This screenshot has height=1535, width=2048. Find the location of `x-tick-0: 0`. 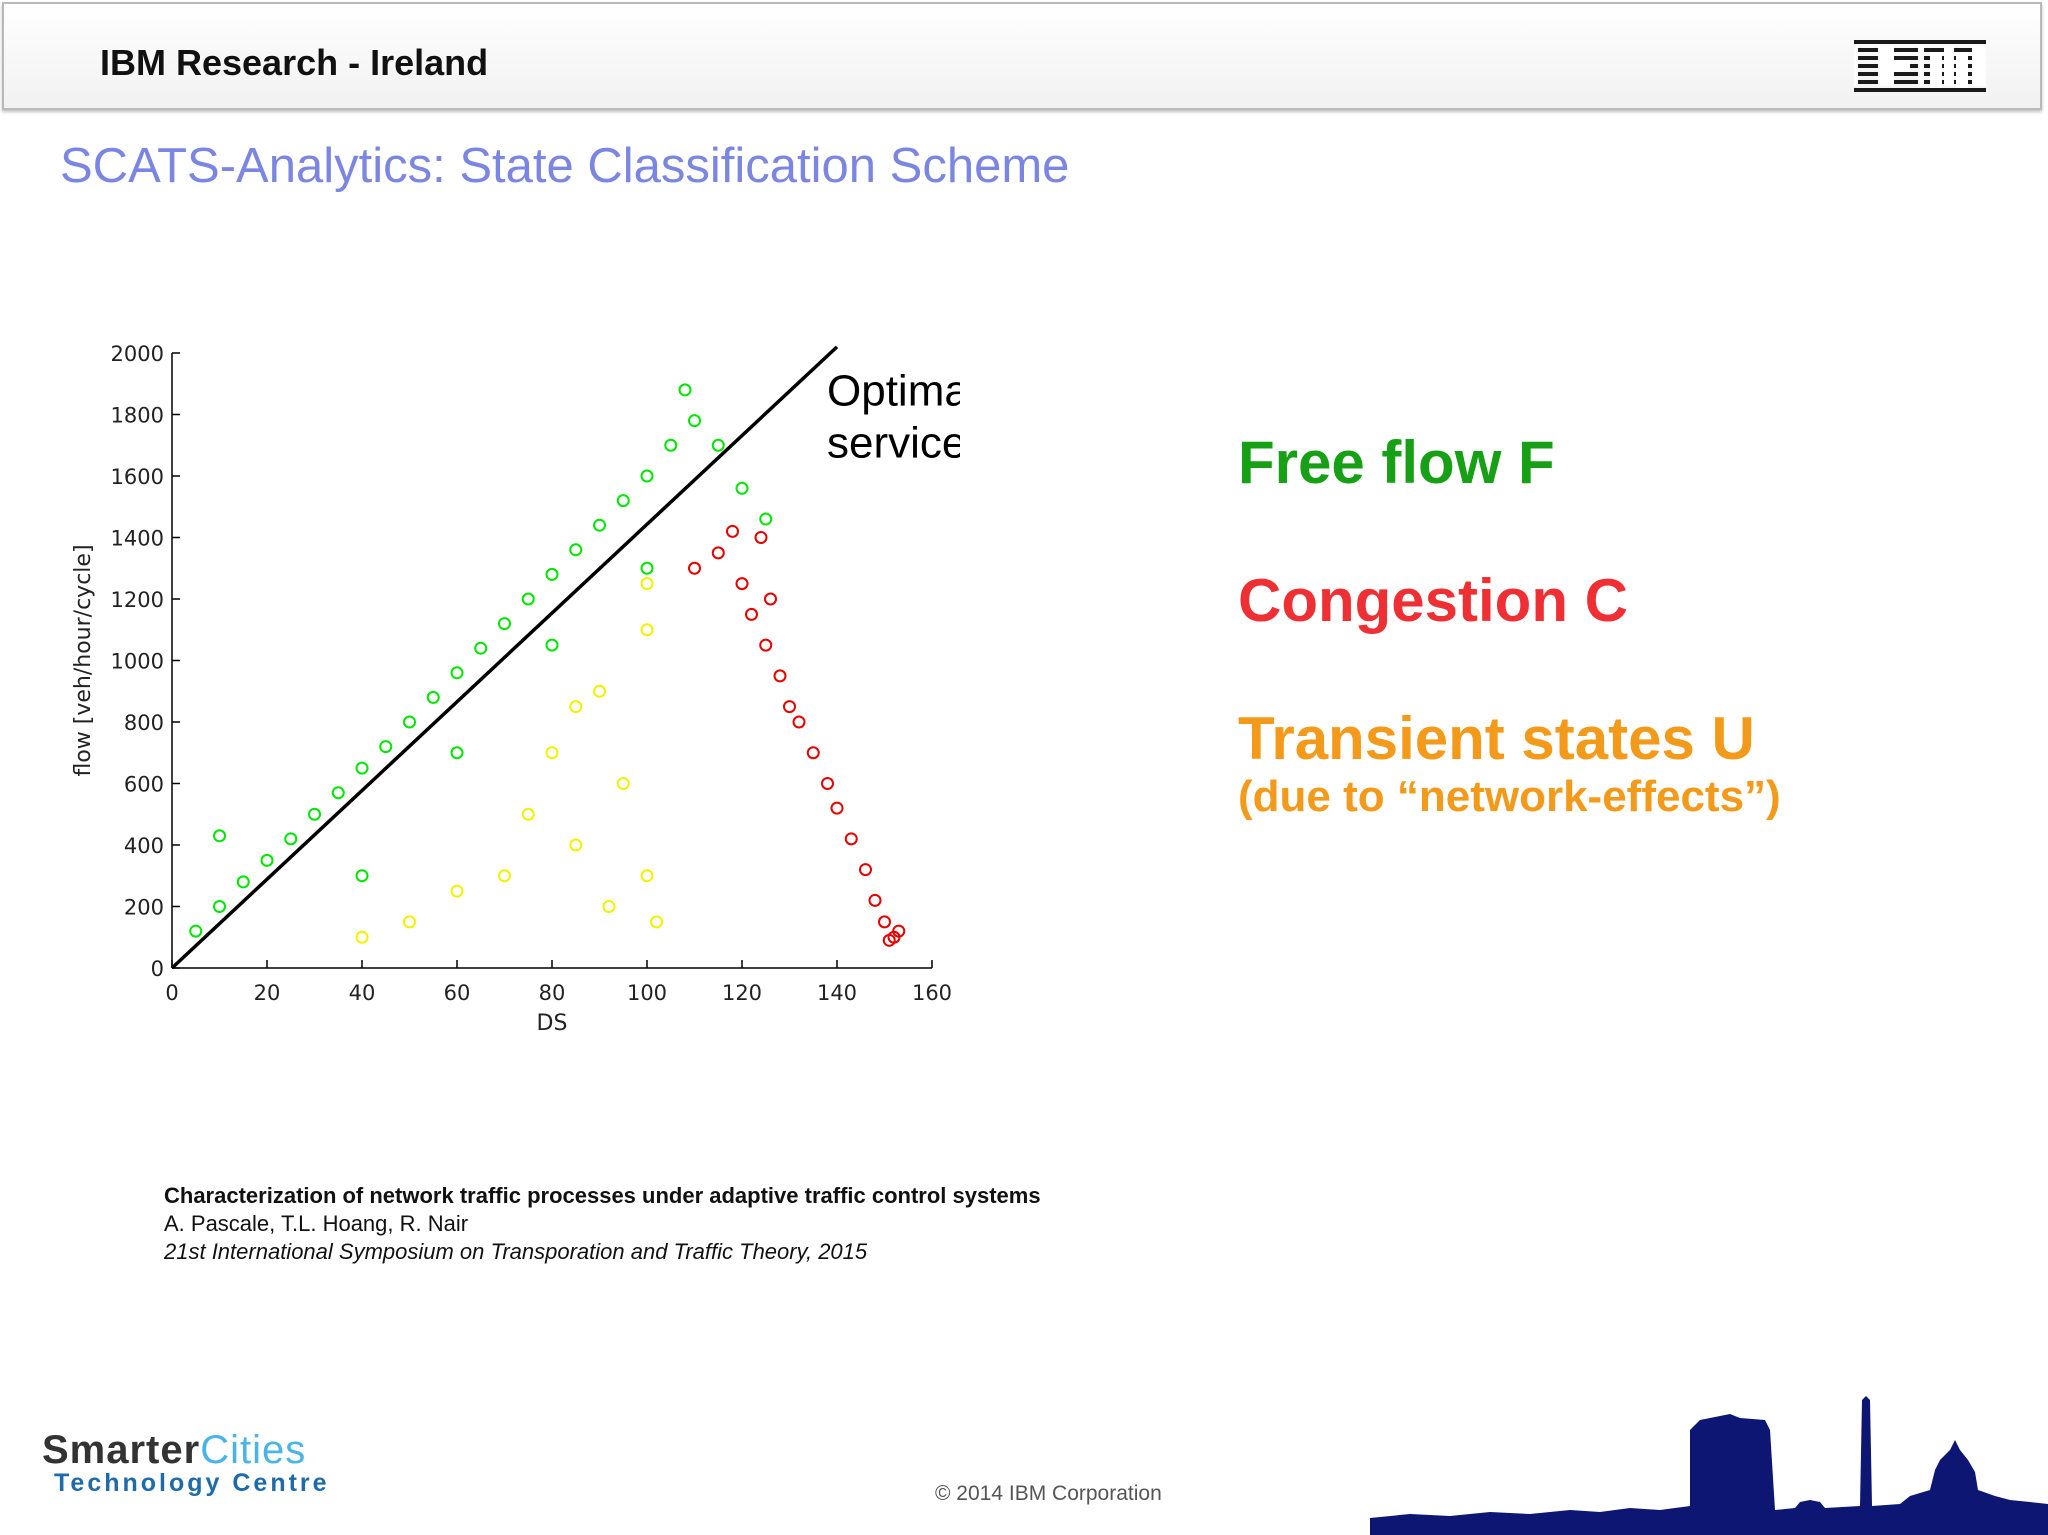

x-tick-0: 0 is located at coordinates (171, 993).